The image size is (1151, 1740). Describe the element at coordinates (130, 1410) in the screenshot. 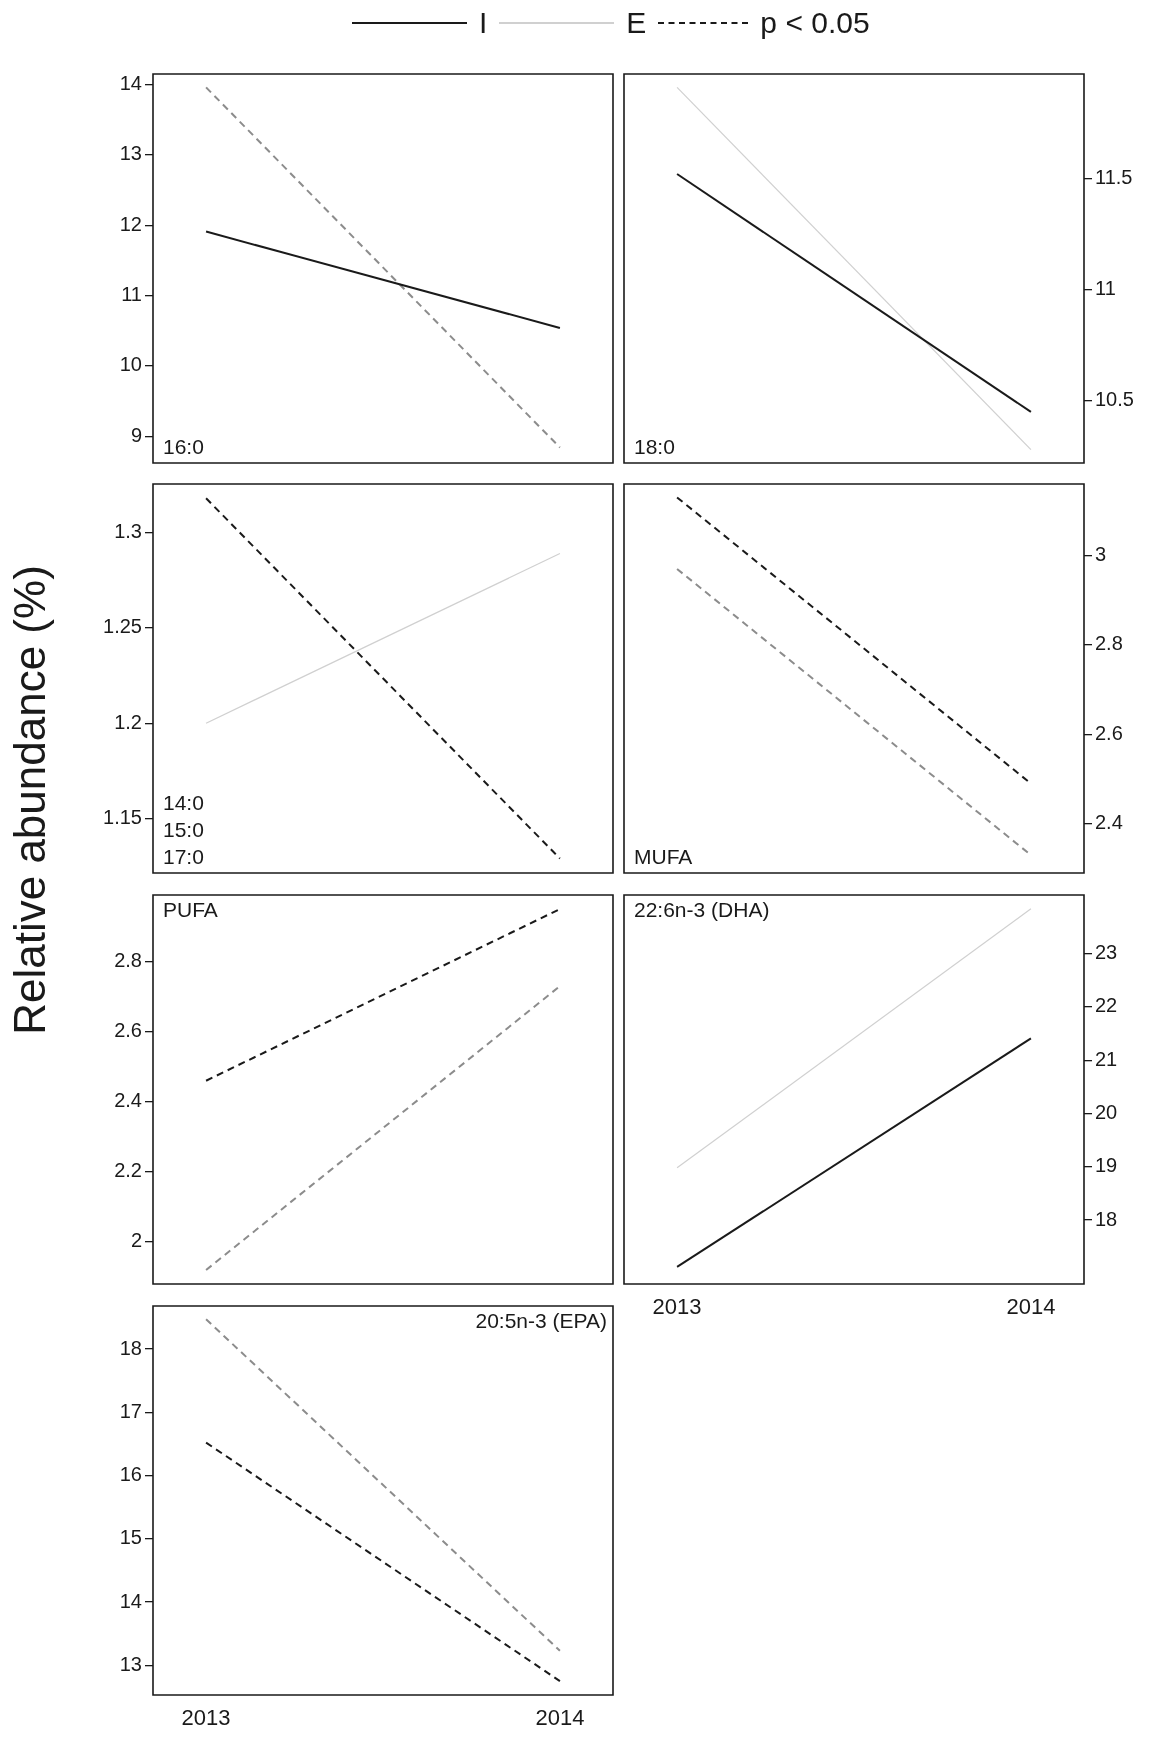

I see `y-tick-label: 17` at that location.